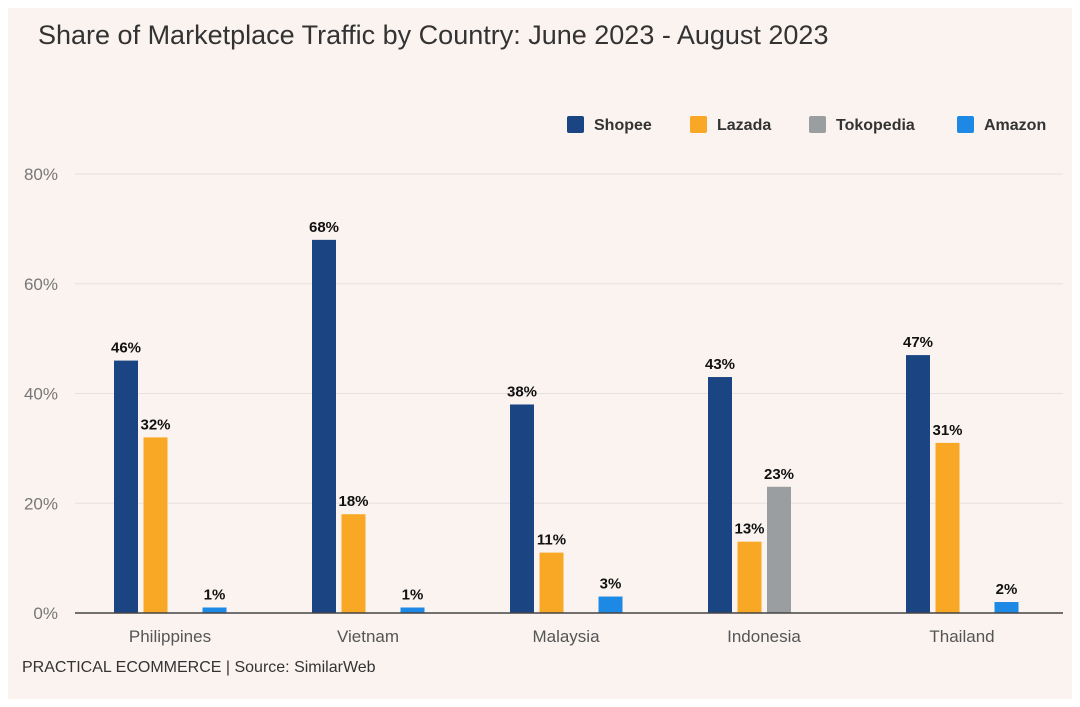 The image size is (1080, 707). I want to click on data-label: 68%, so click(324, 227).